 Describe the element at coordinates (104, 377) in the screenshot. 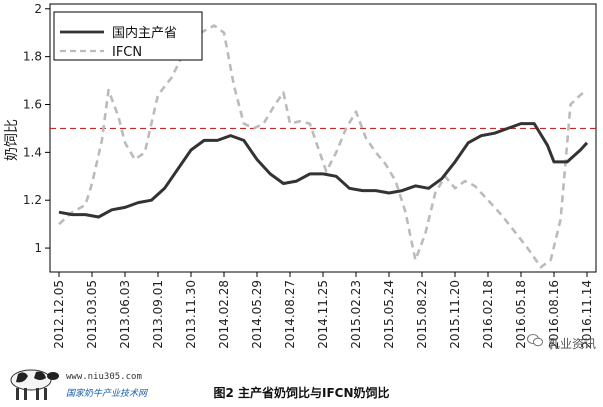

I see `site-url: www.niu305.com` at that location.